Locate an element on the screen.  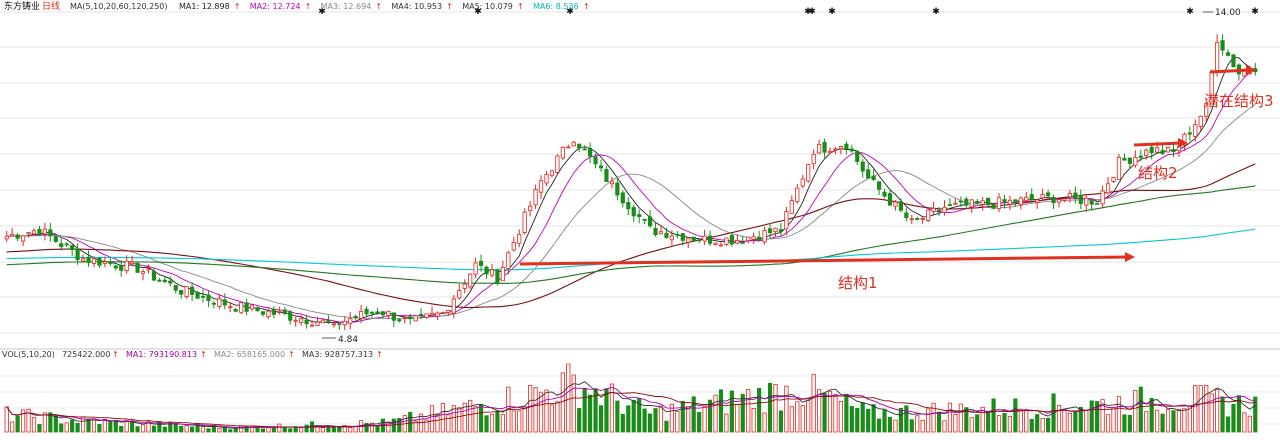
ma-value-6: MA6: 8.536 is located at coordinates (556, 6).